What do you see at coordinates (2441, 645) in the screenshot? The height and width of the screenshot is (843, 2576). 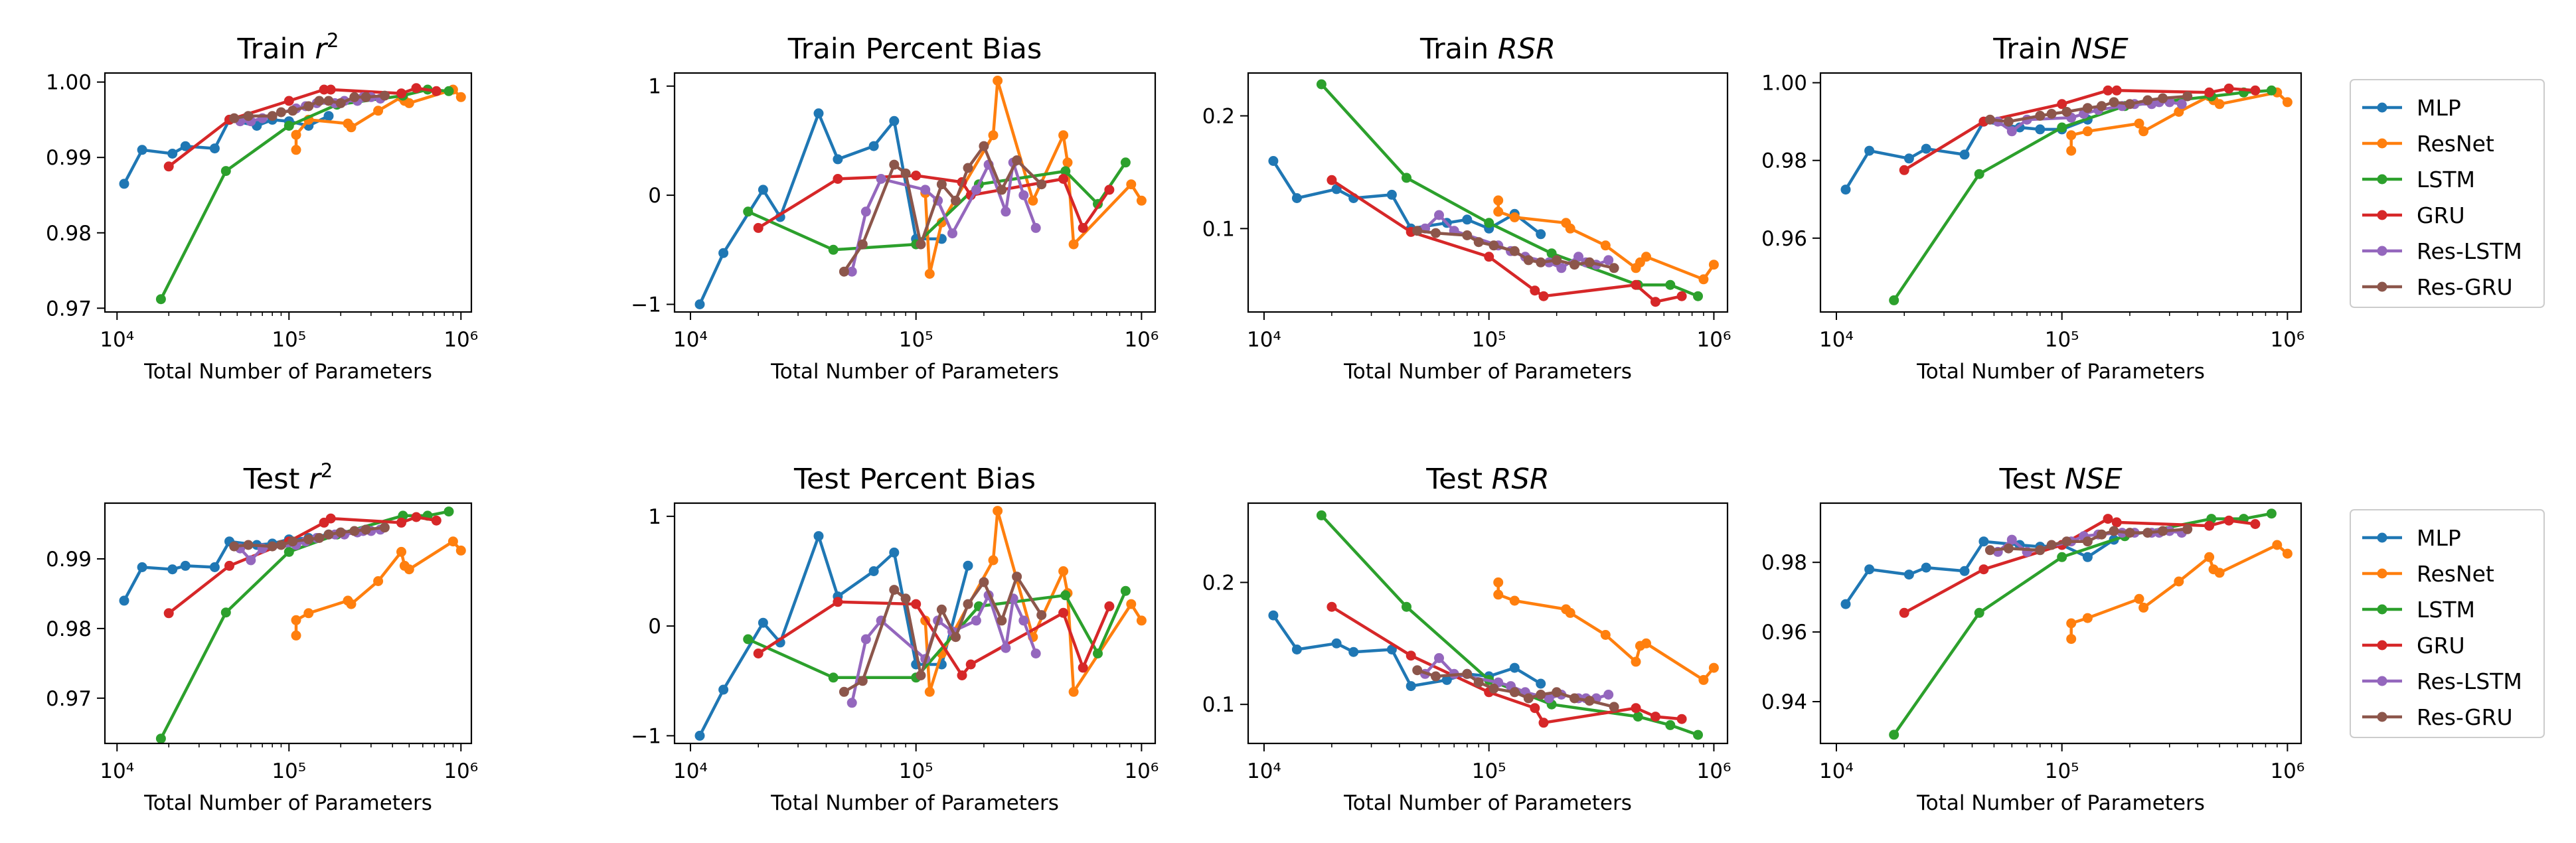 I see `legend-entry-gru: GRU` at bounding box center [2441, 645].